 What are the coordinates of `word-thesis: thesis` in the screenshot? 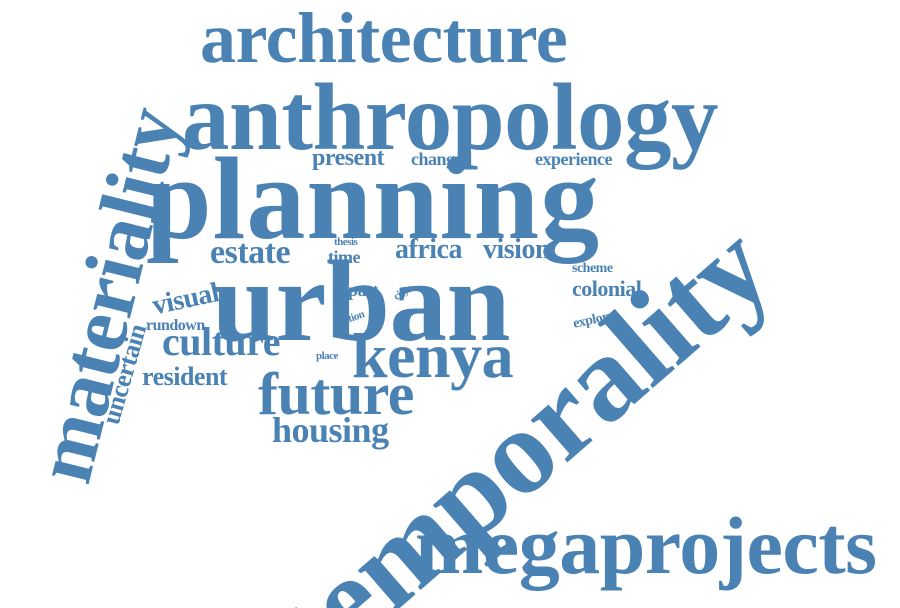 It's located at (346, 242).